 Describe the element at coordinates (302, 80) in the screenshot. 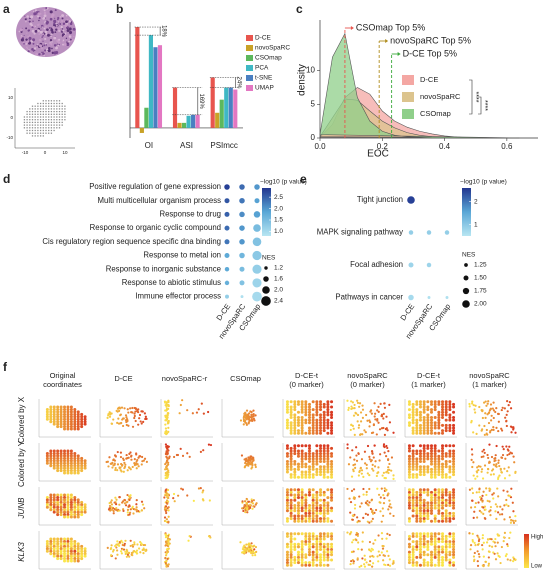

I see `y-axis-label: density` at that location.